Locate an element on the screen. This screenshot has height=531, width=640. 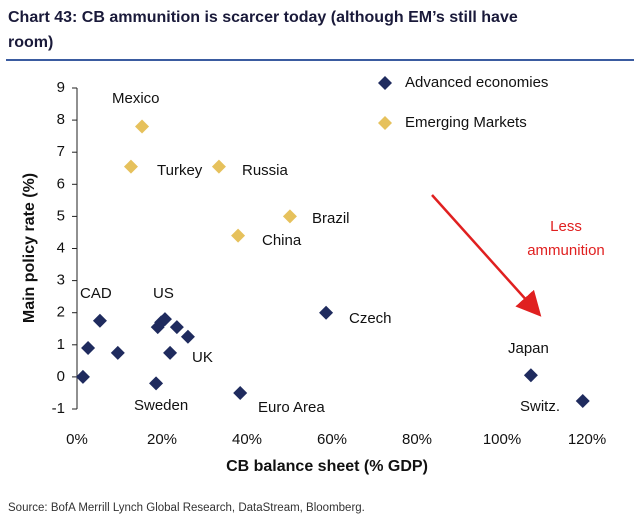
x-axis-label: CB balance sheet (% GDP) is located at coordinates (327, 466).